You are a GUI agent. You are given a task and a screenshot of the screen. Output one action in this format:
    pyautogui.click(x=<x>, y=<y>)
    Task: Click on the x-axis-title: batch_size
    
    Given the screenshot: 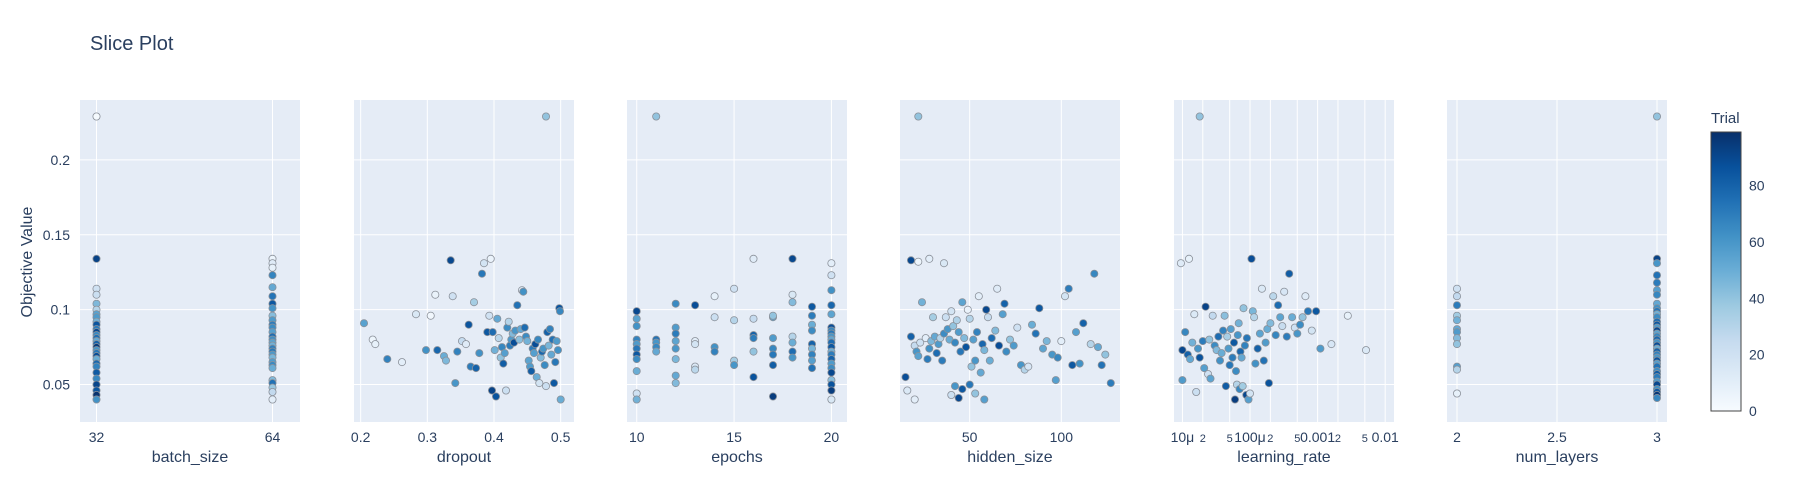 What is the action you would take?
    pyautogui.click(x=190, y=457)
    